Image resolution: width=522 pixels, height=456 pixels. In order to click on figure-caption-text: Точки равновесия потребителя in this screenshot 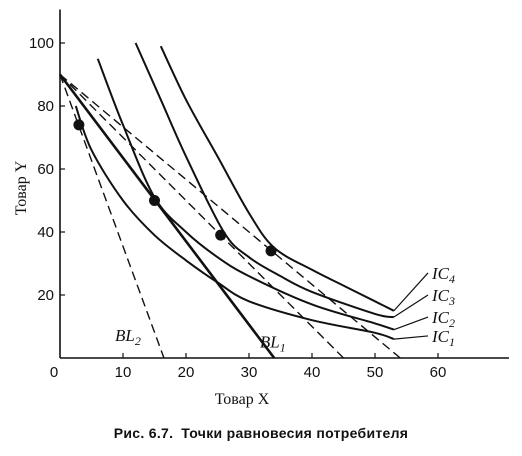, I will do `click(295, 433)`.